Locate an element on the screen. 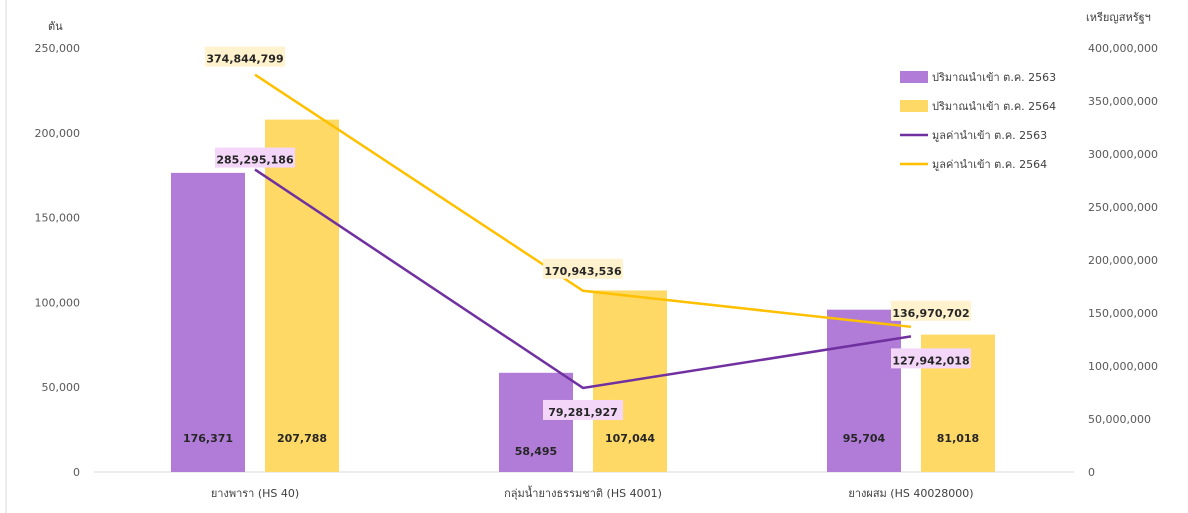 The height and width of the screenshot is (513, 1188). category-label: ยางผสม (HS 40028000) is located at coordinates (910, 493).